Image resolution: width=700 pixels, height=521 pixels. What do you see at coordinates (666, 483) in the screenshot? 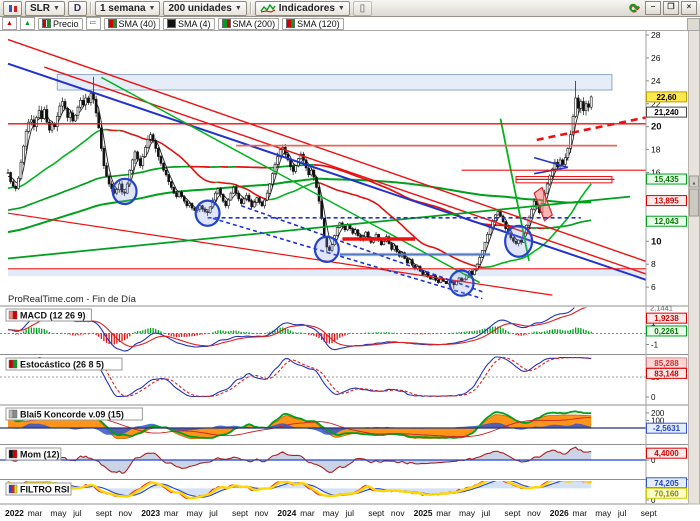
I see `svg-text: 74,205` at bounding box center [666, 483].